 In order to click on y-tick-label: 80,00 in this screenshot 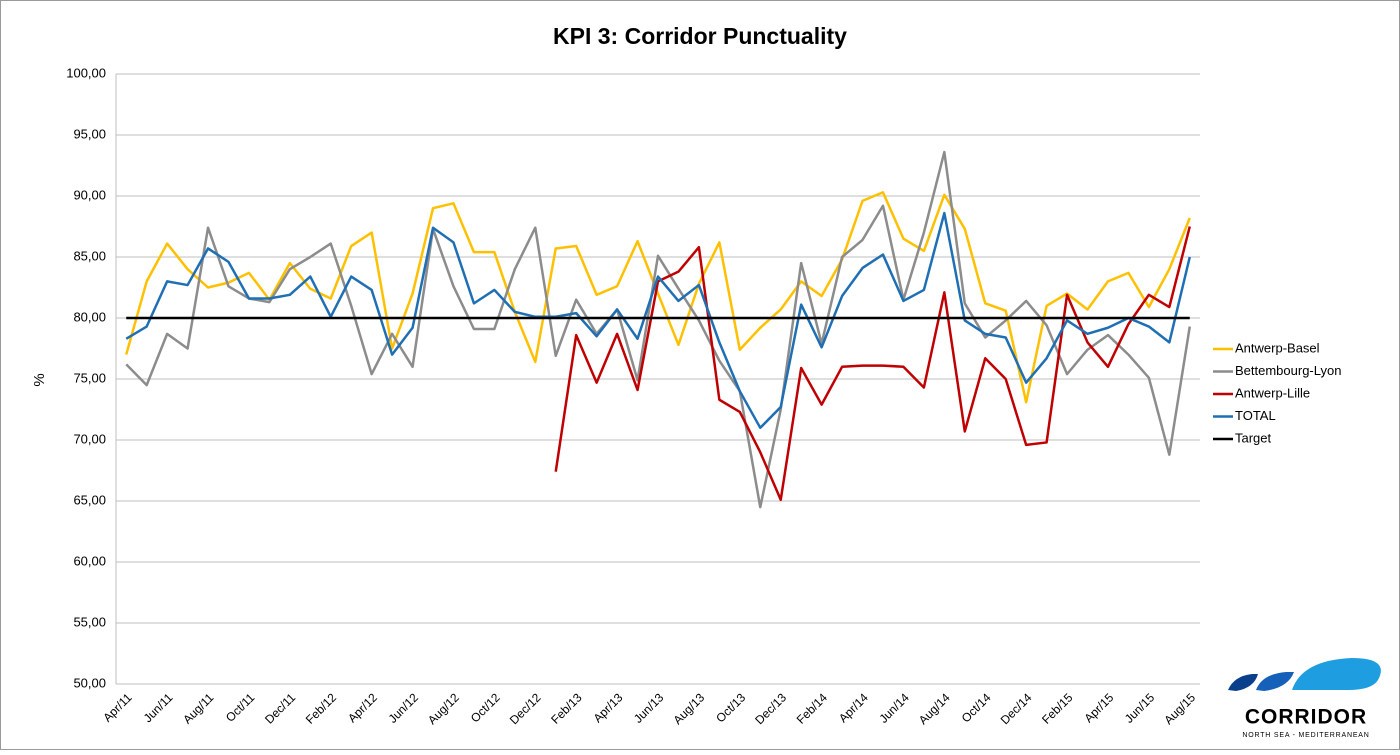, I will do `click(89, 316)`.